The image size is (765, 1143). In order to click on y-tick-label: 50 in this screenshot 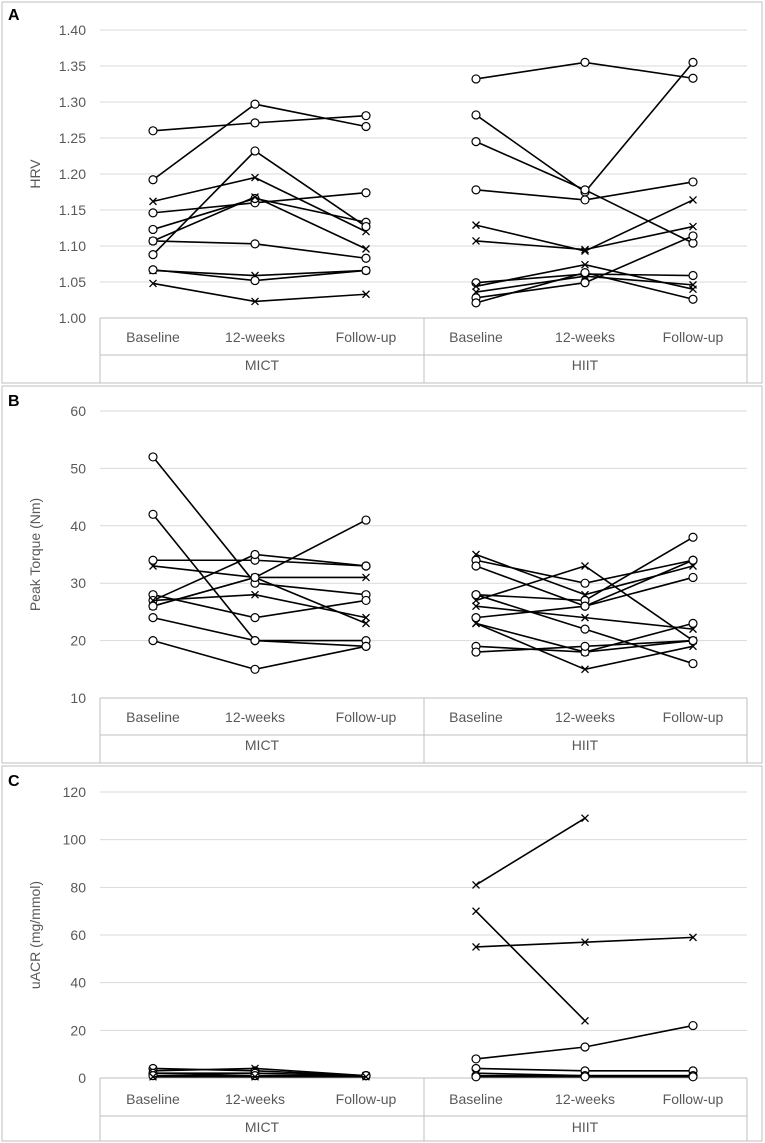, I will do `click(78, 468)`.